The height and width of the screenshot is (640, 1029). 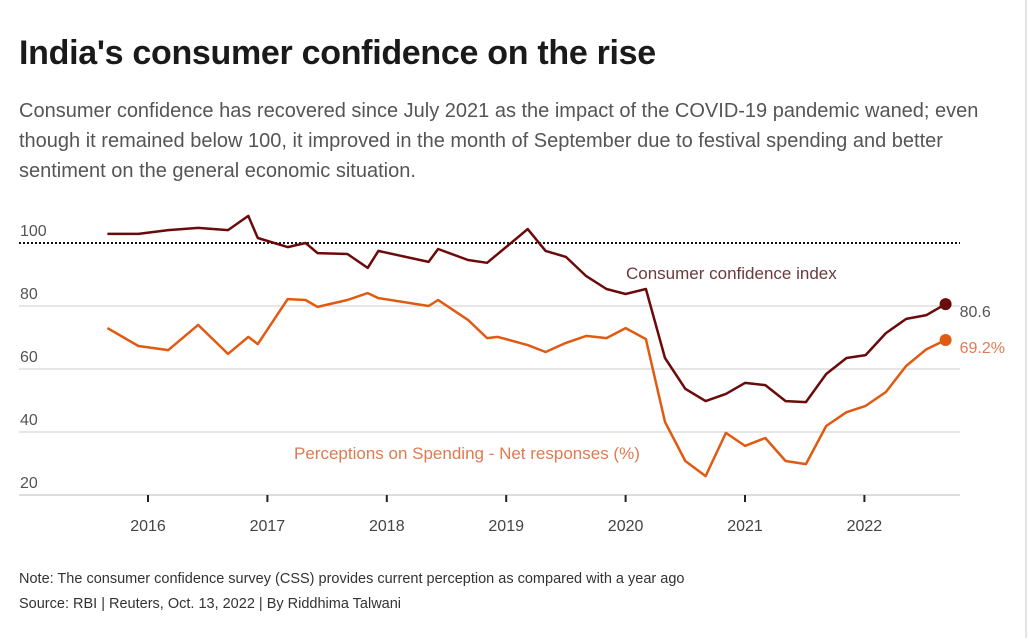 I want to click on x-tick-label: 2019, so click(x=506, y=526).